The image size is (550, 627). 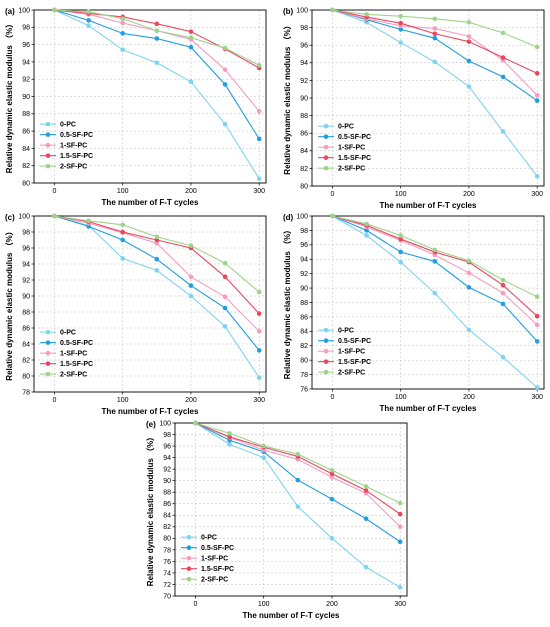 What do you see at coordinates (26, 392) in the screenshot?
I see `y-tick-label: 78` at bounding box center [26, 392].